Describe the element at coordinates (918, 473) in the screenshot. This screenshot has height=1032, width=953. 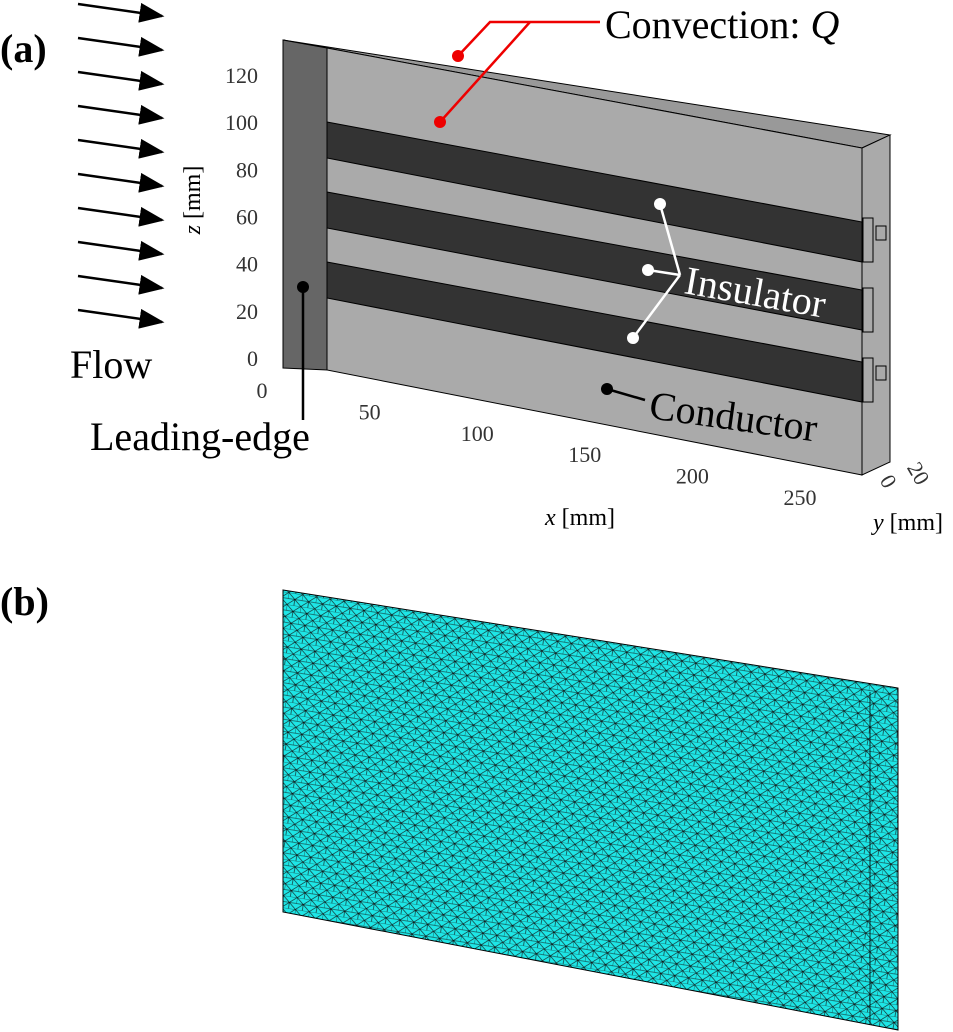
I see `y-tick-label: 20` at that location.